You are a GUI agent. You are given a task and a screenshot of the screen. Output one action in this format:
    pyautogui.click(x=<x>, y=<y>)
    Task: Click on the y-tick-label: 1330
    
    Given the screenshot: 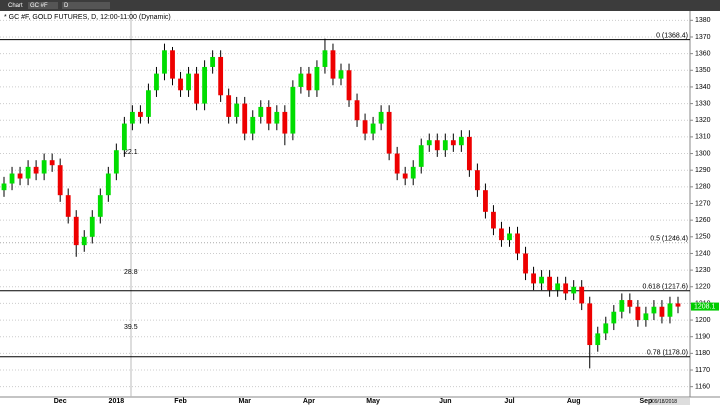 What is the action you would take?
    pyautogui.click(x=703, y=103)
    